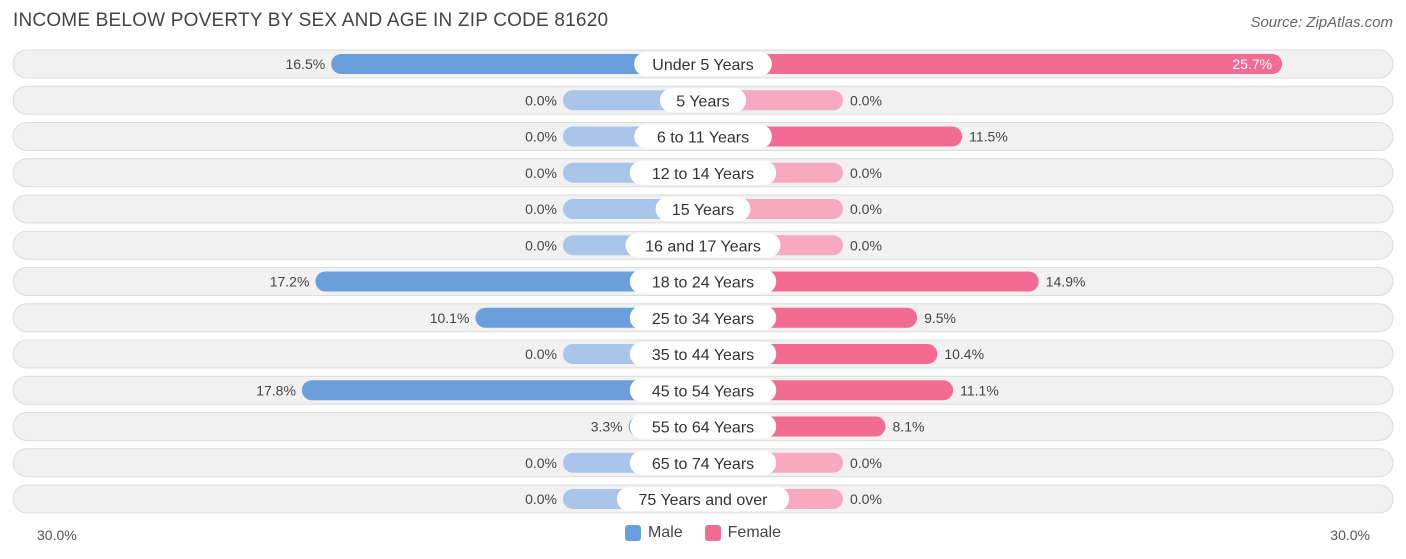 The width and height of the screenshot is (1406, 559). Describe the element at coordinates (754, 532) in the screenshot. I see `legend-label-female: Female` at that location.